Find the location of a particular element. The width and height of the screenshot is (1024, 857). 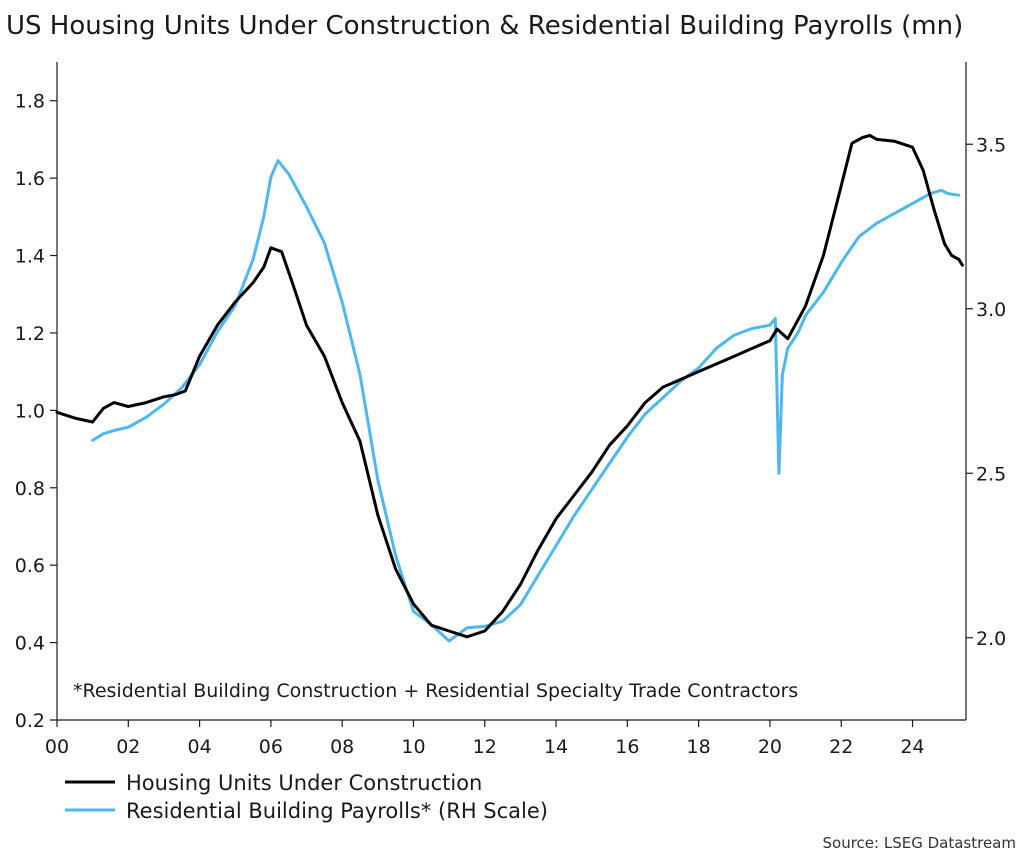

x-tick-label: 00 is located at coordinates (57, 747).